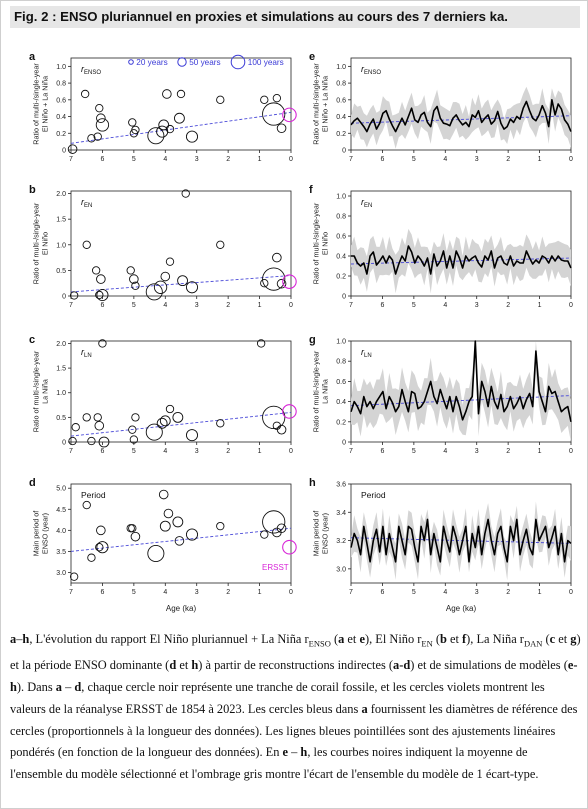 Image resolution: width=588 pixels, height=809 pixels. What do you see at coordinates (393, 639) in the screenshot?
I see `caption-text: ), El Niño r` at bounding box center [393, 639].